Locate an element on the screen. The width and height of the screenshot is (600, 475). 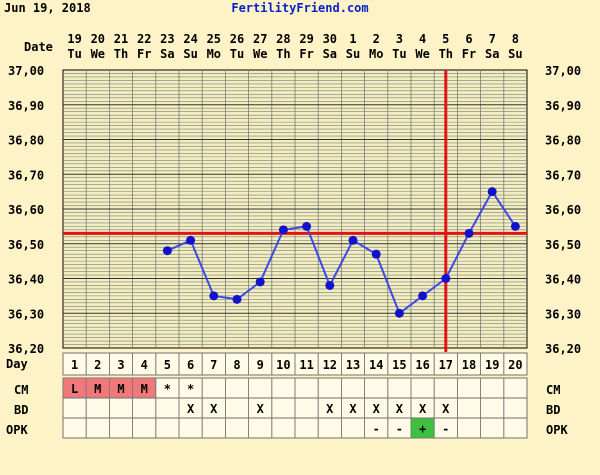
opk-cell-value: - is located at coordinates (445, 429).